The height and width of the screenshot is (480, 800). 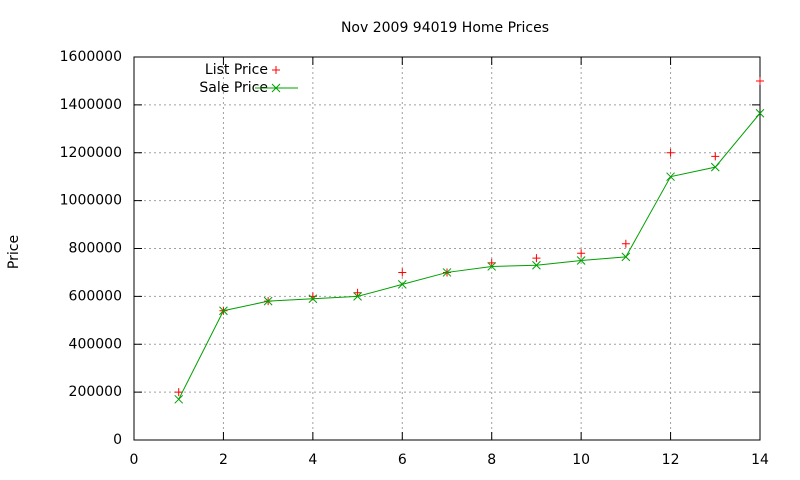 What do you see at coordinates (402, 460) in the screenshot?
I see `x-tick-label: 6` at bounding box center [402, 460].